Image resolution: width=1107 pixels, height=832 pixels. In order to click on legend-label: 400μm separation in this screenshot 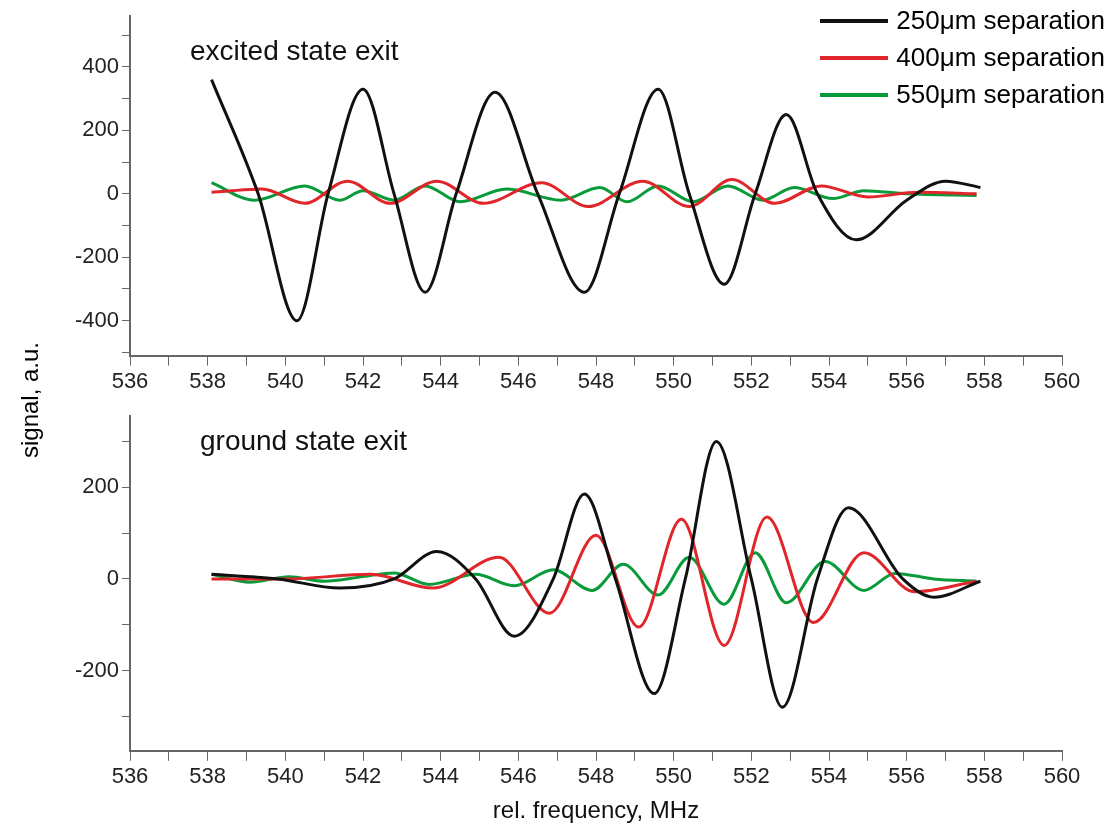, I will do `click(1000, 57)`.